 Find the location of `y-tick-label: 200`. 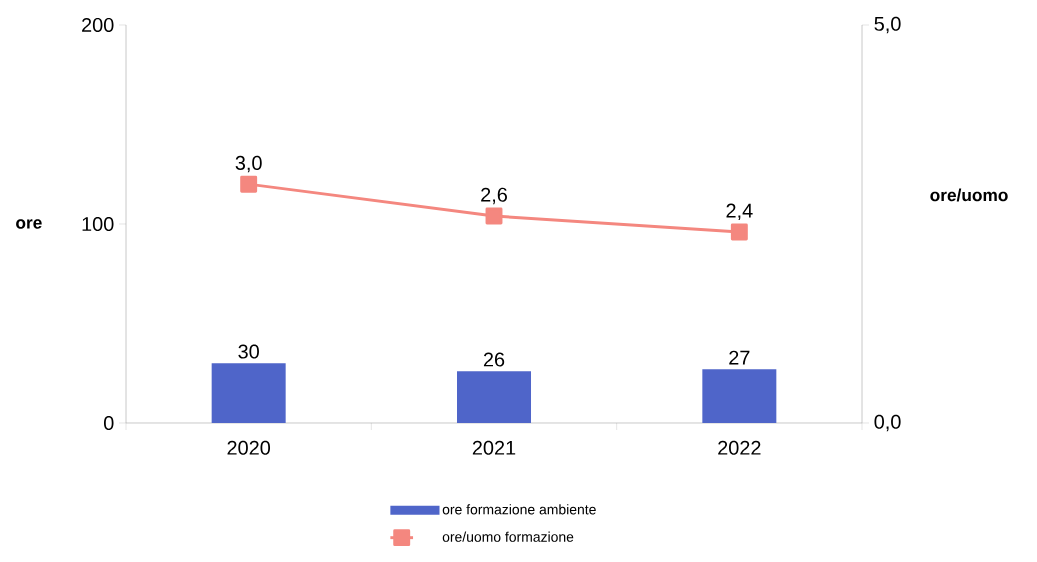

y-tick-label: 200 is located at coordinates (98, 25).